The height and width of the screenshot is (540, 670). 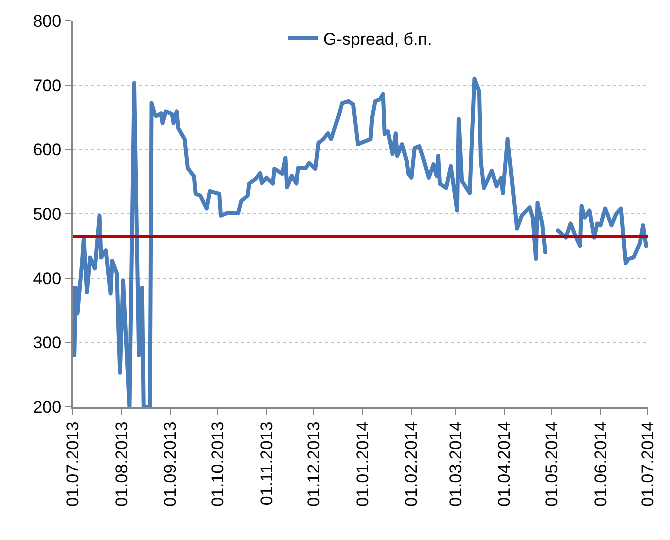 What do you see at coordinates (47, 407) in the screenshot?
I see `y-tick-label: 200` at bounding box center [47, 407].